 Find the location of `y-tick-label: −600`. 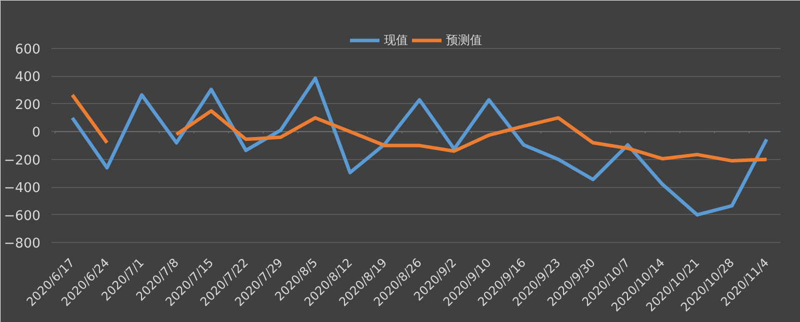

y-tick-label: −600 is located at coordinates (22, 216).